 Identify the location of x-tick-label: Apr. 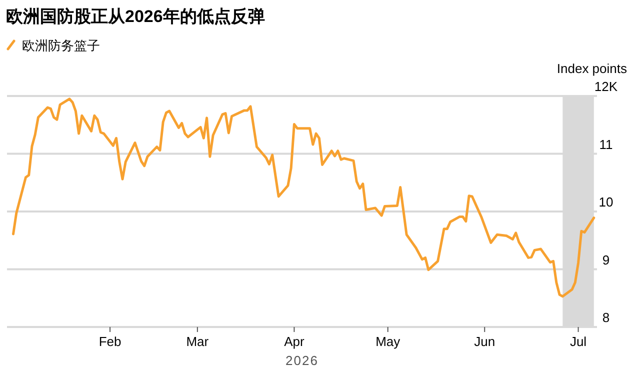
(294, 341).